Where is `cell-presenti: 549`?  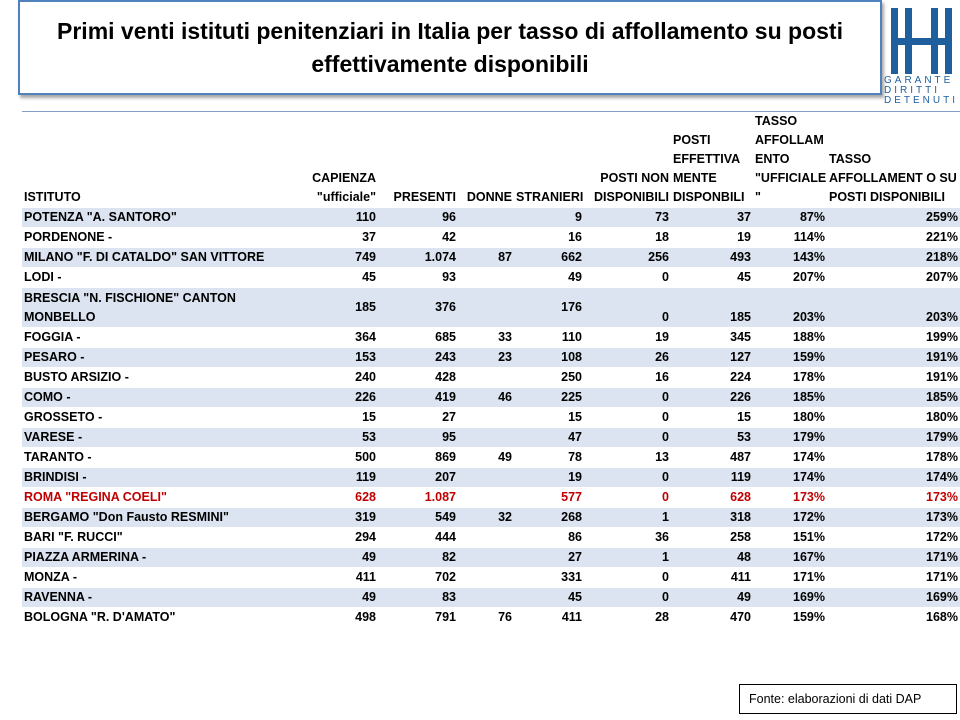 cell-presenti: 549 is located at coordinates (418, 517).